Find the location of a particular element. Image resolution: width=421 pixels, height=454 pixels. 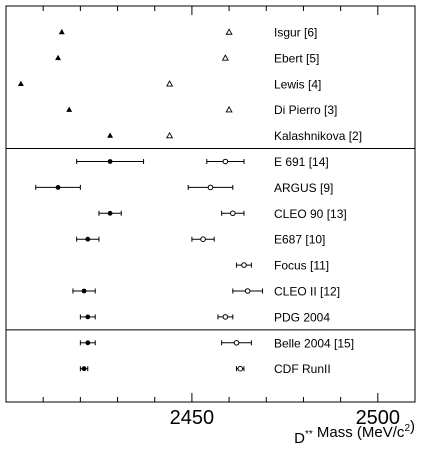

x-axis-label-superscript: 2 is located at coordinates (407, 428).